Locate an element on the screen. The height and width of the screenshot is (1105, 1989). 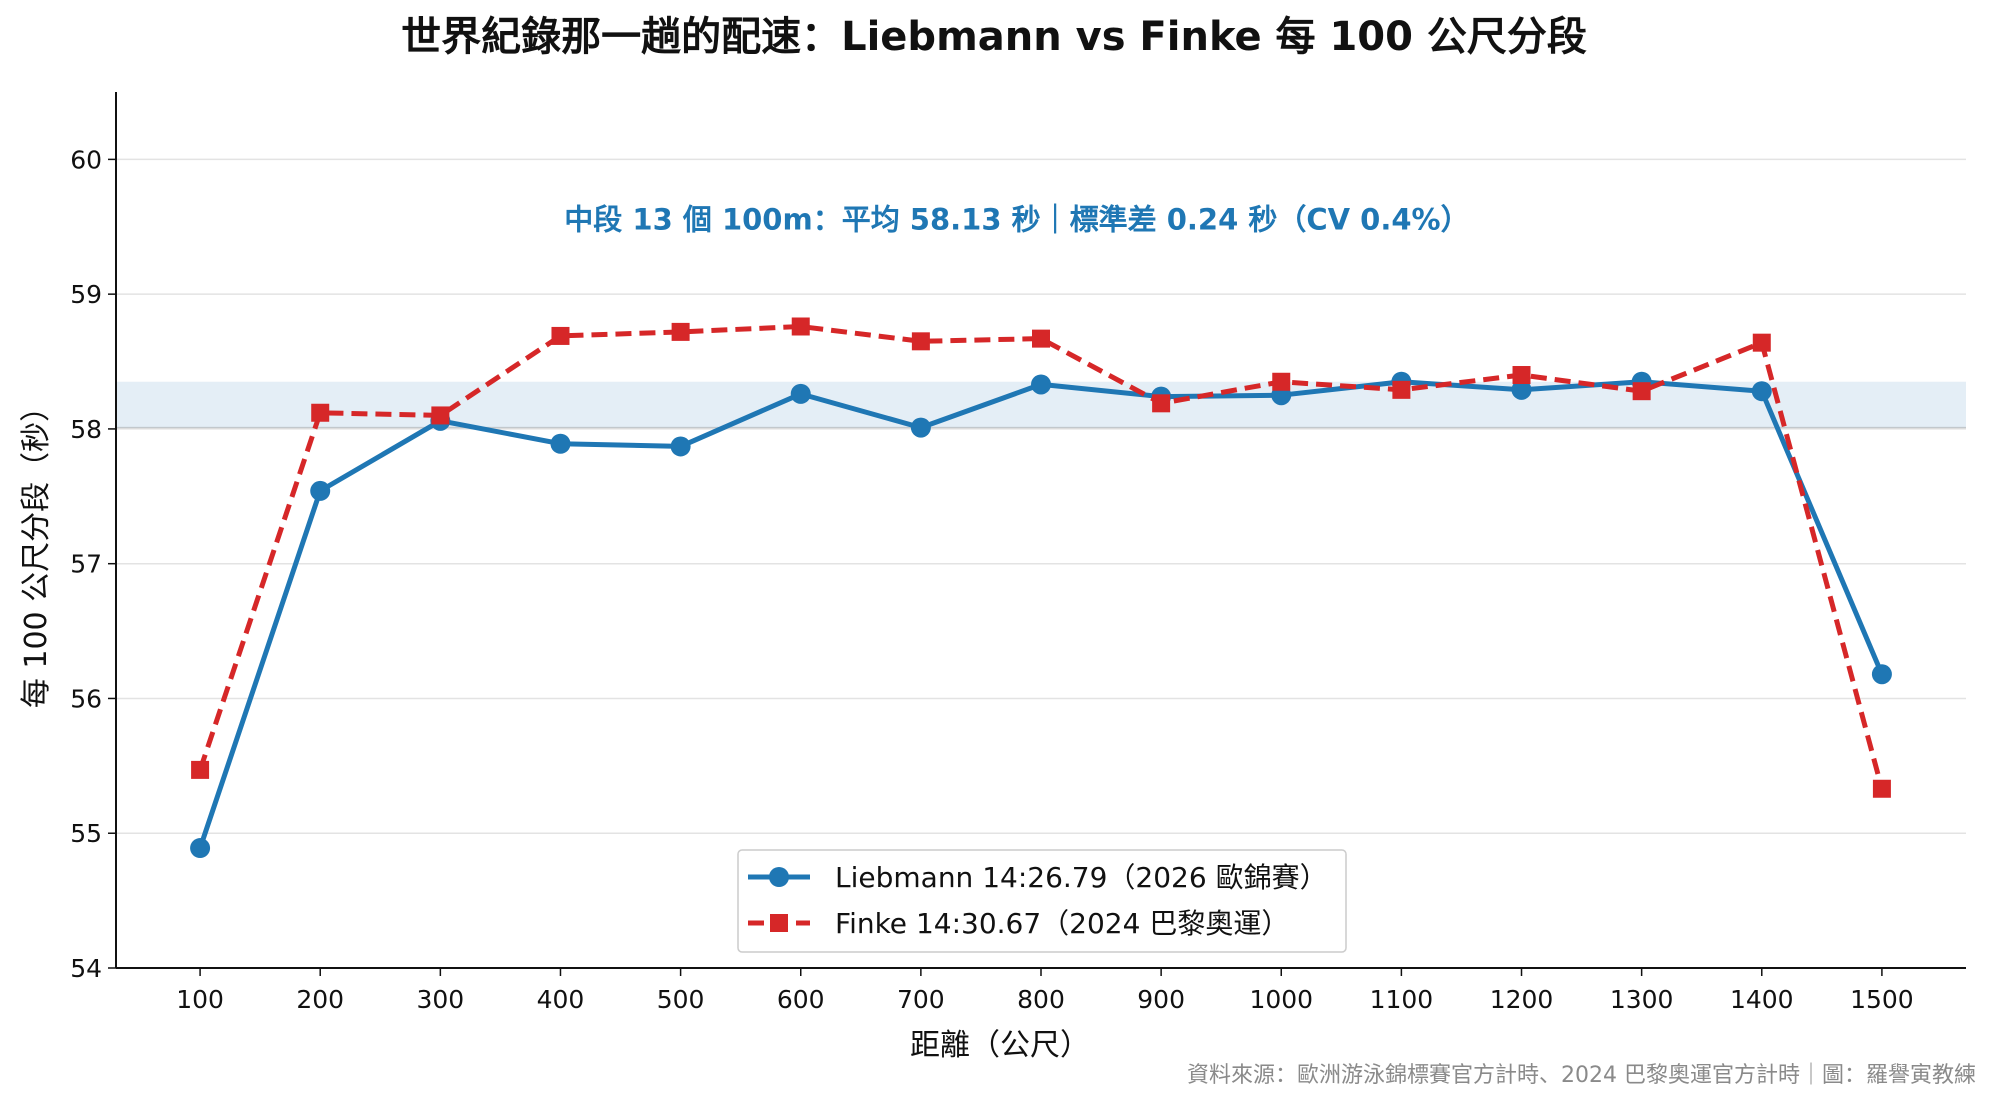
y-axis-label: 每 100 公尺分段（秒） is located at coordinates (36, 550).